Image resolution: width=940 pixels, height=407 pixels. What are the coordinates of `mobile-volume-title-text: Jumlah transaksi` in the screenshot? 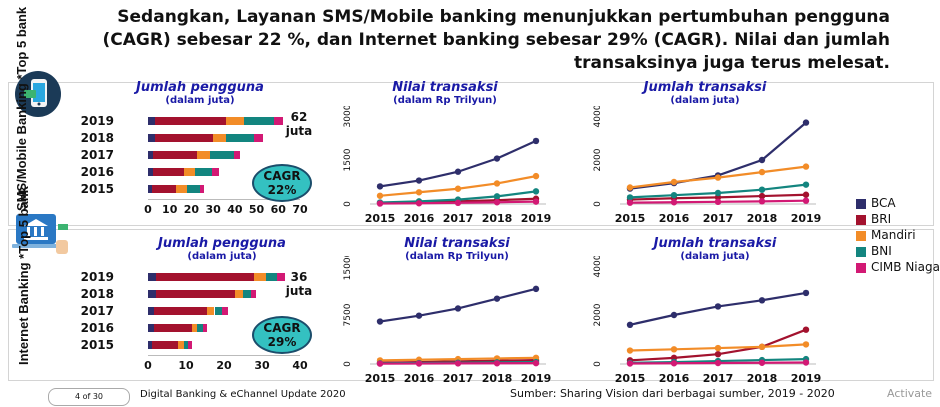 It's located at (705, 87).